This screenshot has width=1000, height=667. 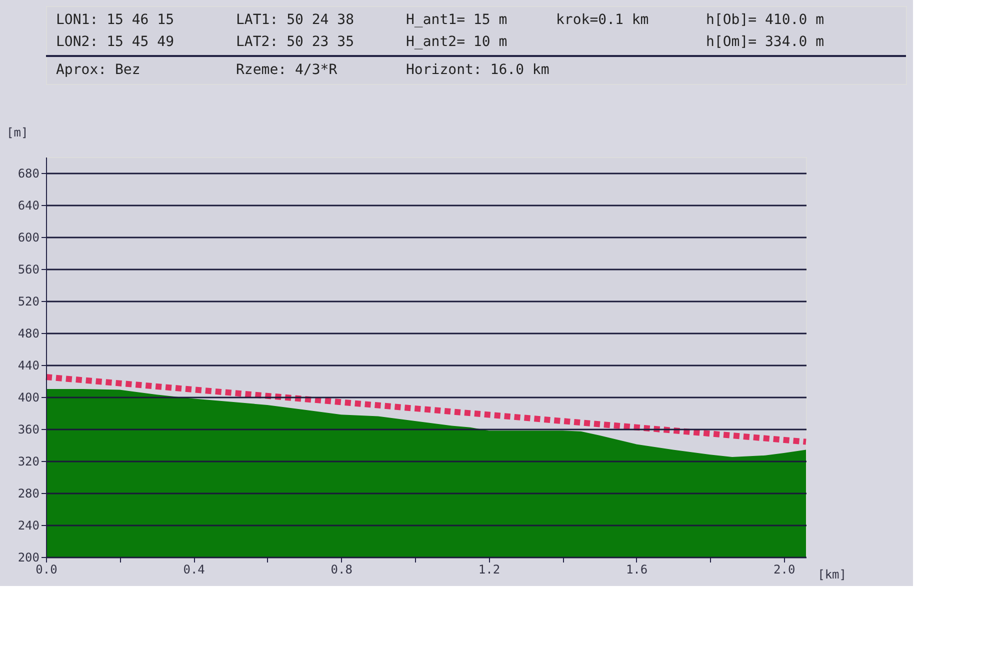 I want to click on y-tick-label: 440, so click(x=29, y=365).